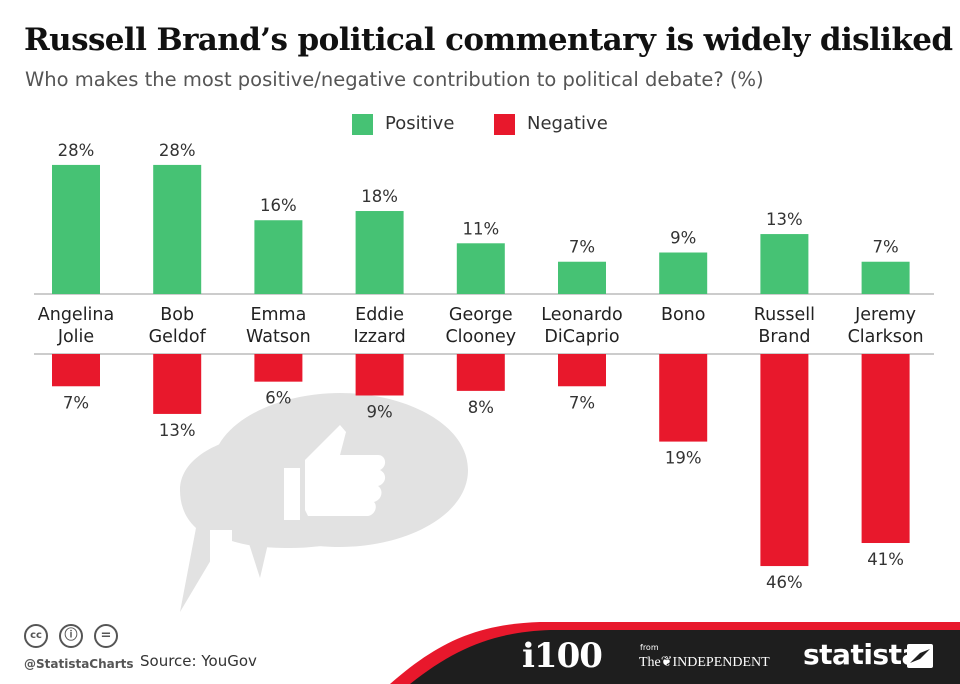 Image resolution: width=960 pixels, height=684 pixels. Describe the element at coordinates (379, 196) in the screenshot. I see `value-label-positive: 18%` at that location.